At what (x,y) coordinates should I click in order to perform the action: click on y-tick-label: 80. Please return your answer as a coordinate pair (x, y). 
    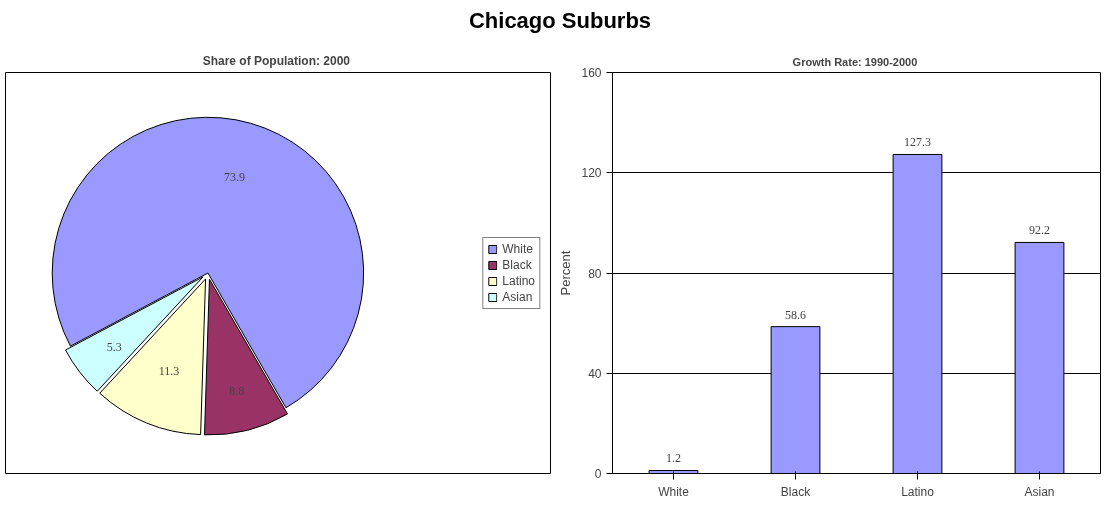
    Looking at the image, I should click on (595, 273).